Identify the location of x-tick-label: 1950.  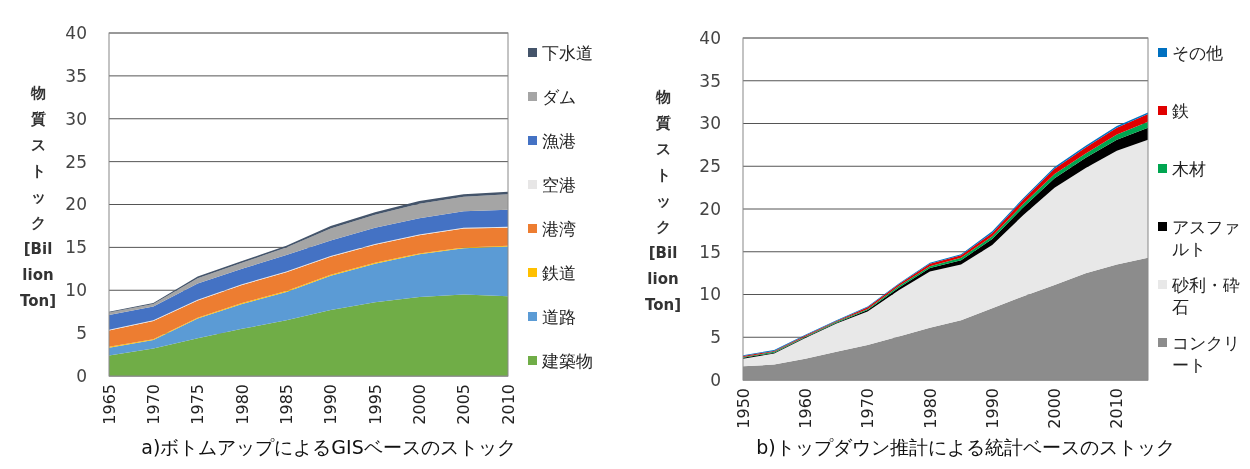
(743, 408).